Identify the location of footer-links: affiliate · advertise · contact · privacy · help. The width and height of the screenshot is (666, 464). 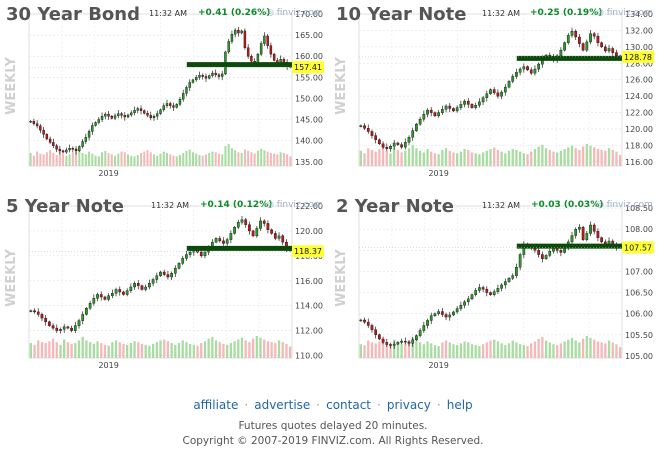
(333, 405).